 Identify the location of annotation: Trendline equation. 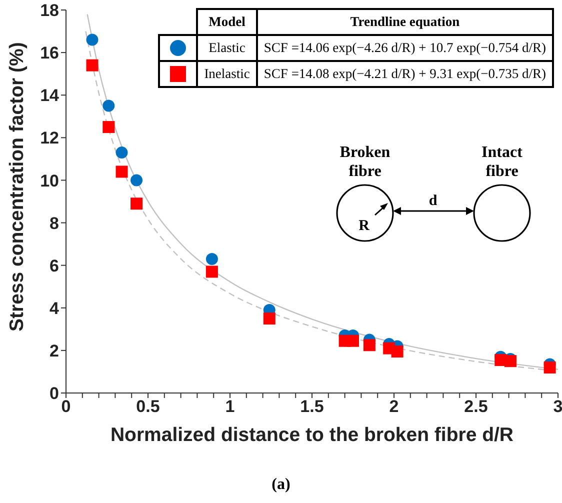
(404, 22).